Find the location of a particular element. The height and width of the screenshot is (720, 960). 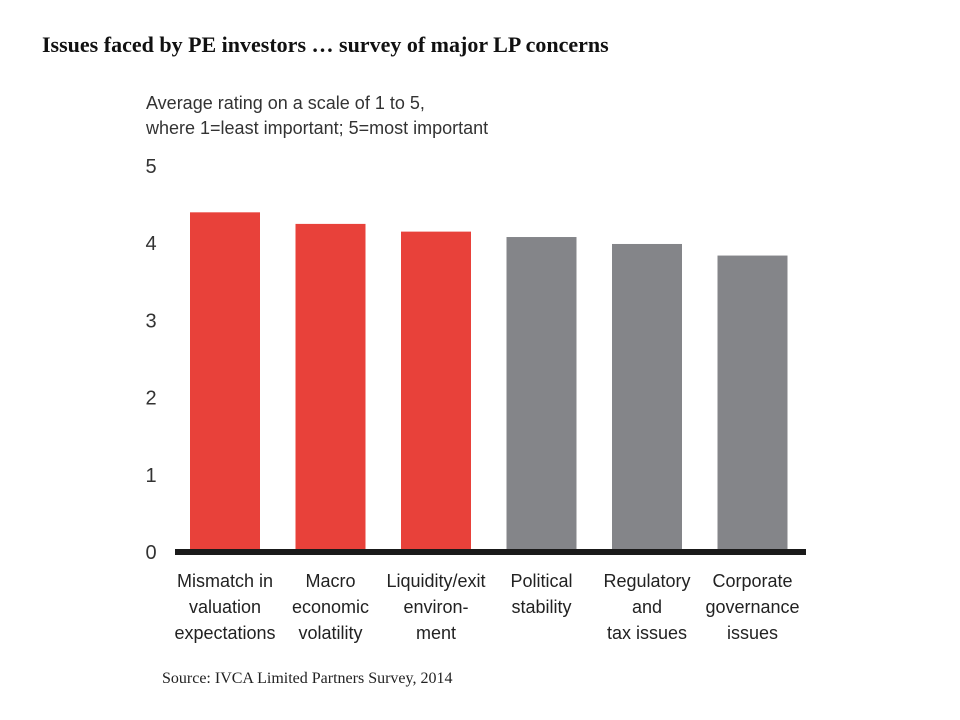

chart-subtitle-line: Average rating on a scale of 1 to 5, is located at coordinates (285, 103).